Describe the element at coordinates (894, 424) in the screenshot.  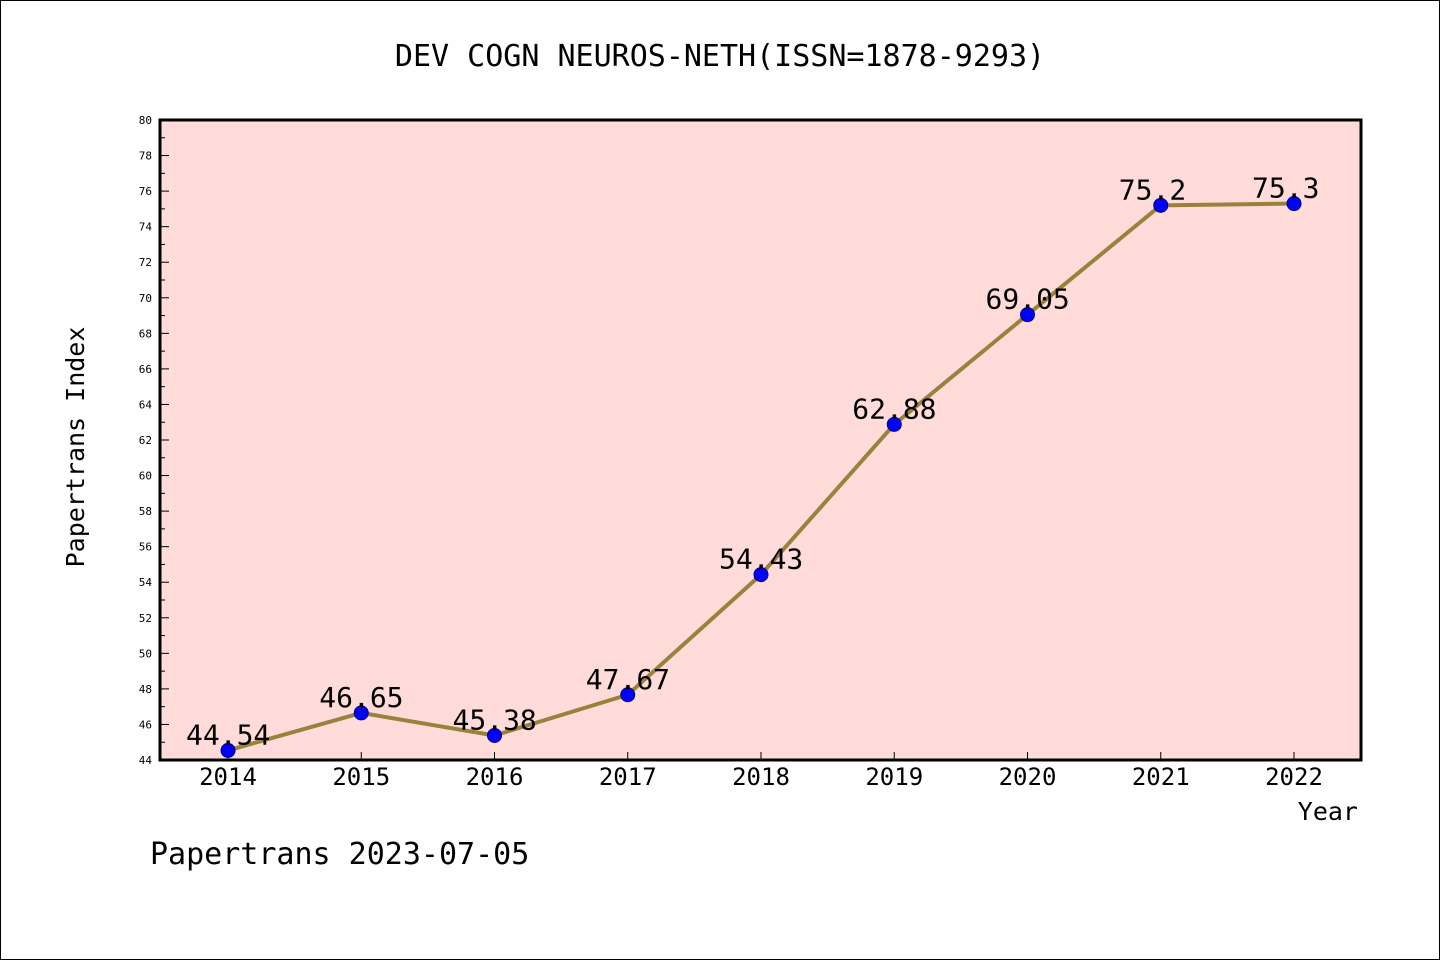
I see `data-point-2019` at that location.